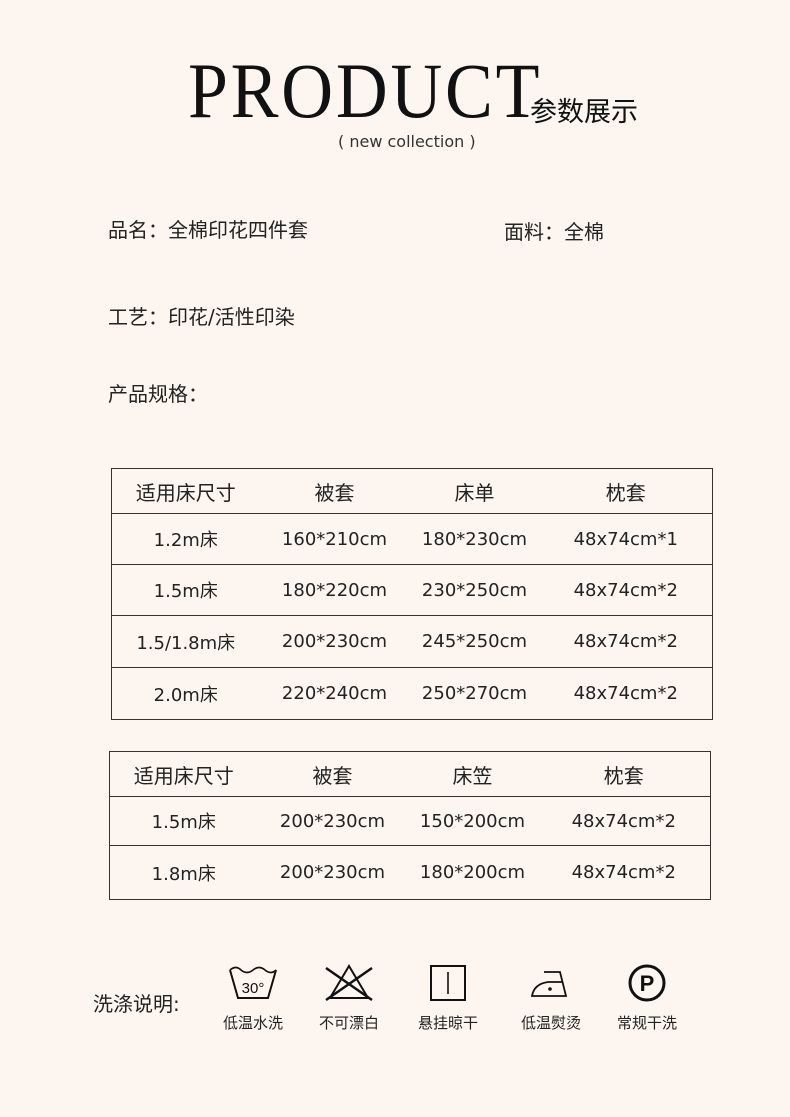 The image size is (790, 1117). Describe the element at coordinates (365, 90) in the screenshot. I see `product-logo: PRODUCT` at that location.